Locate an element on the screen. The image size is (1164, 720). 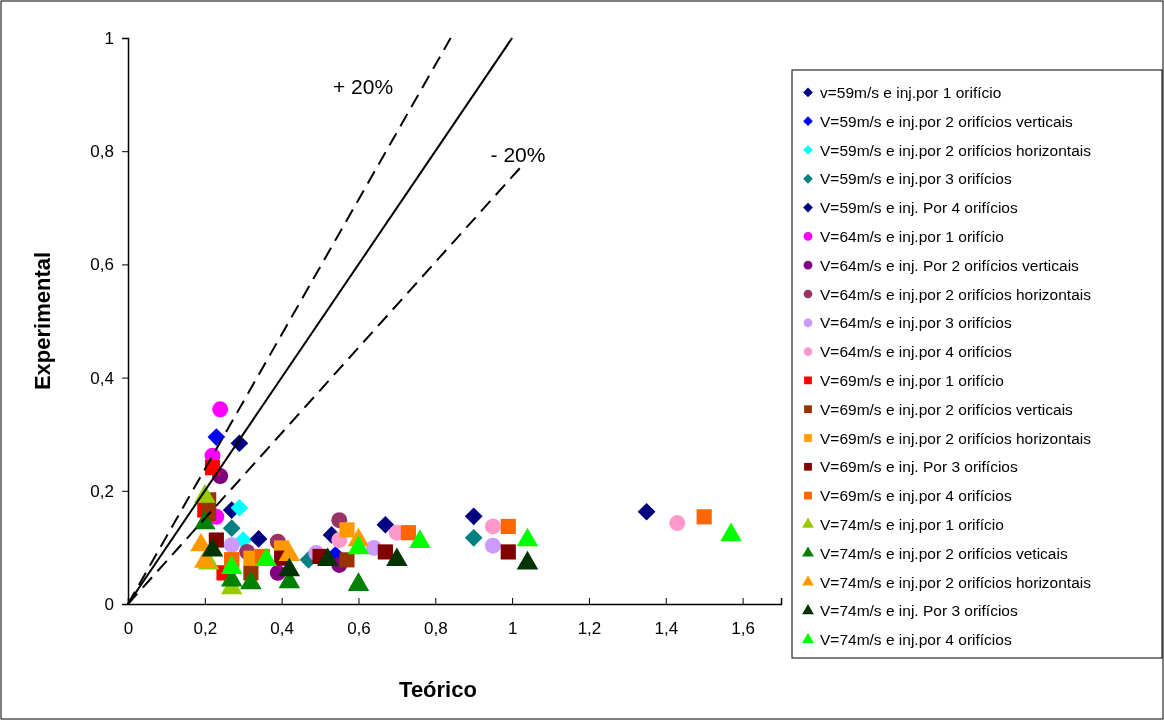
legend-label: V=74m/s e inj.por 2 orifícios veticais is located at coordinates (944, 553).